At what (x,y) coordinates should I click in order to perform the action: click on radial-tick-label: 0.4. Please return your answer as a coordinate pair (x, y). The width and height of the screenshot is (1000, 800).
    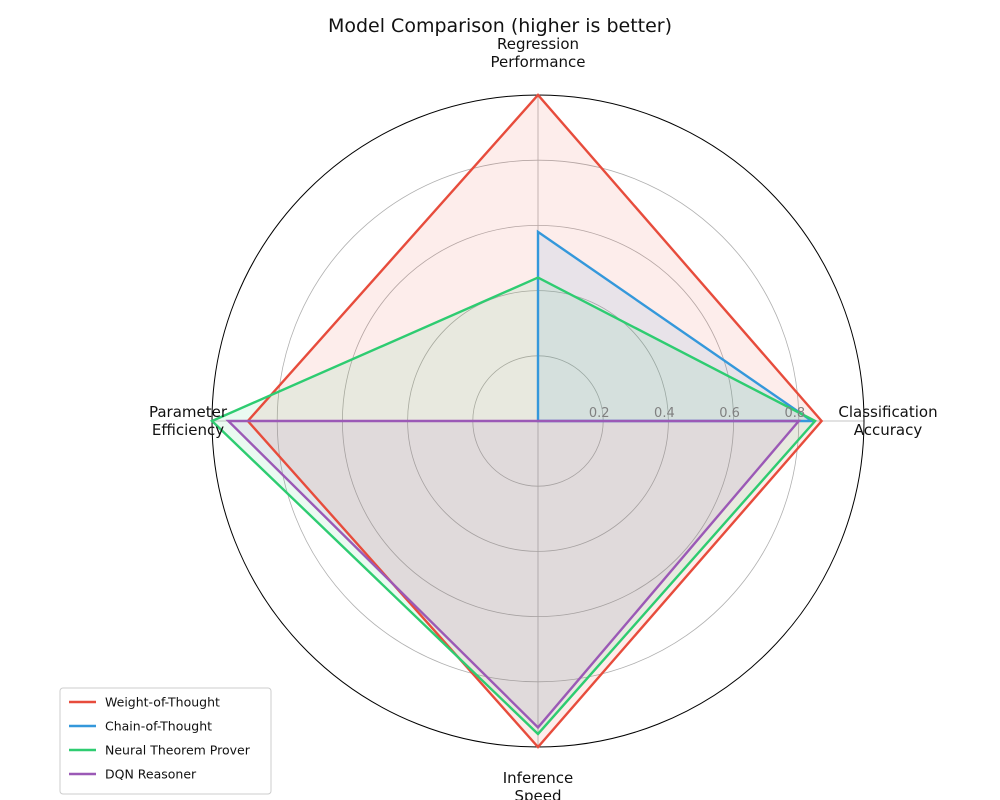
    Looking at the image, I should click on (664, 413).